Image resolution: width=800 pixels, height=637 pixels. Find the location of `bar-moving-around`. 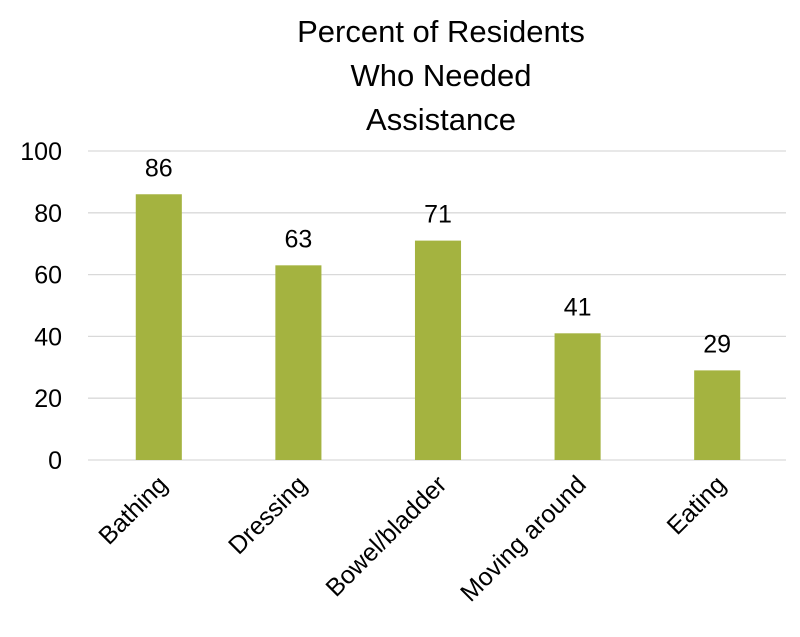

bar-moving-around is located at coordinates (577, 396).